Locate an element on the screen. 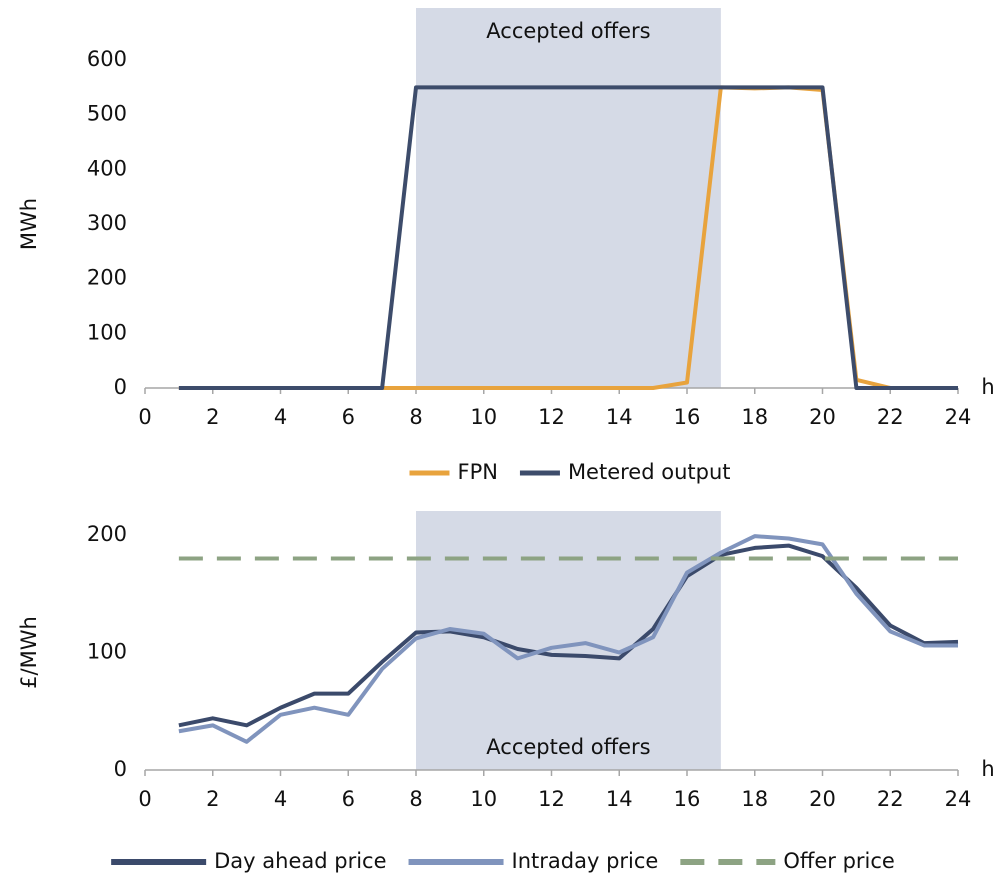 Image resolution: width=1007 pixels, height=883 pixels. y-axis-label: MWh is located at coordinates (29, 224).